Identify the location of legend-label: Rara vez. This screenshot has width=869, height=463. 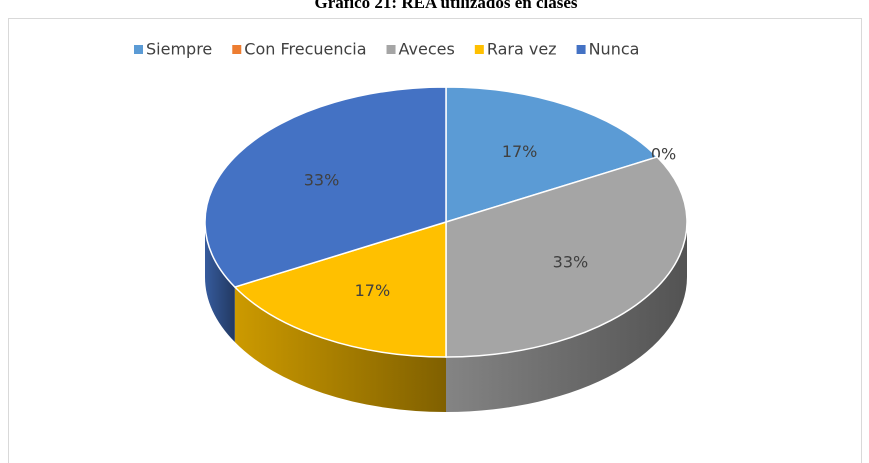
(522, 49).